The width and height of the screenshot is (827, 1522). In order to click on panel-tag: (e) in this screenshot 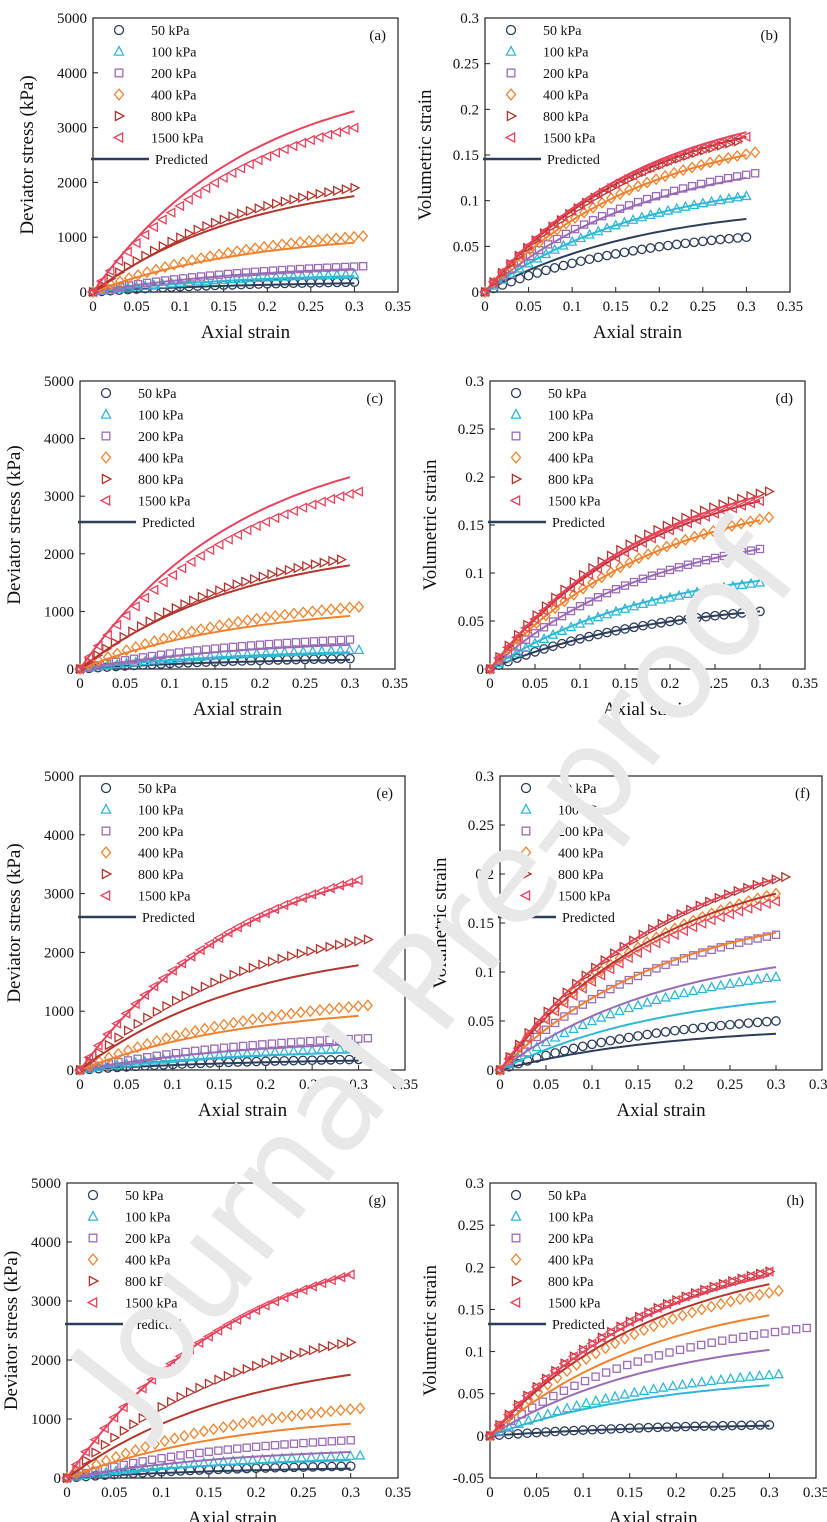, I will do `click(384, 794)`.